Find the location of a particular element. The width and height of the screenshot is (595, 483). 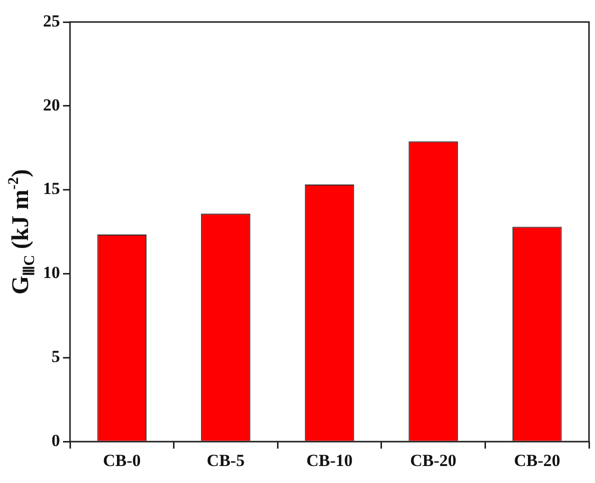

x-tick-label: CB-10 is located at coordinates (329, 460).